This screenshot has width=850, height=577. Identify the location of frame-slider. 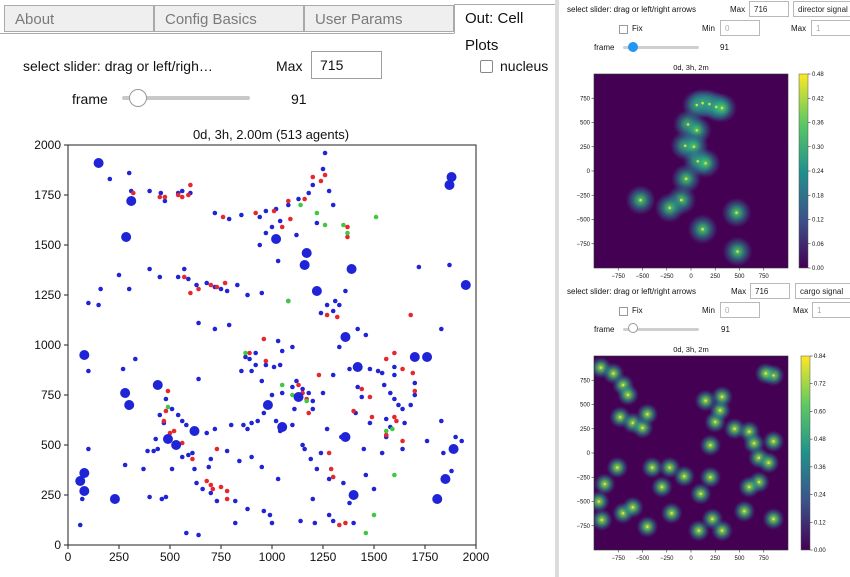
(186, 98).